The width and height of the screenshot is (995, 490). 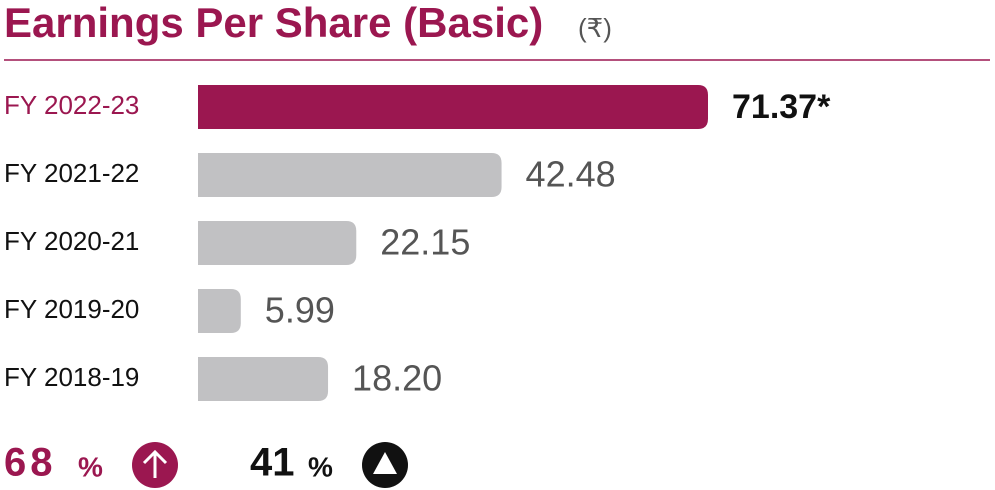 What do you see at coordinates (30, 463) in the screenshot?
I see `annotation-number: 68` at bounding box center [30, 463].